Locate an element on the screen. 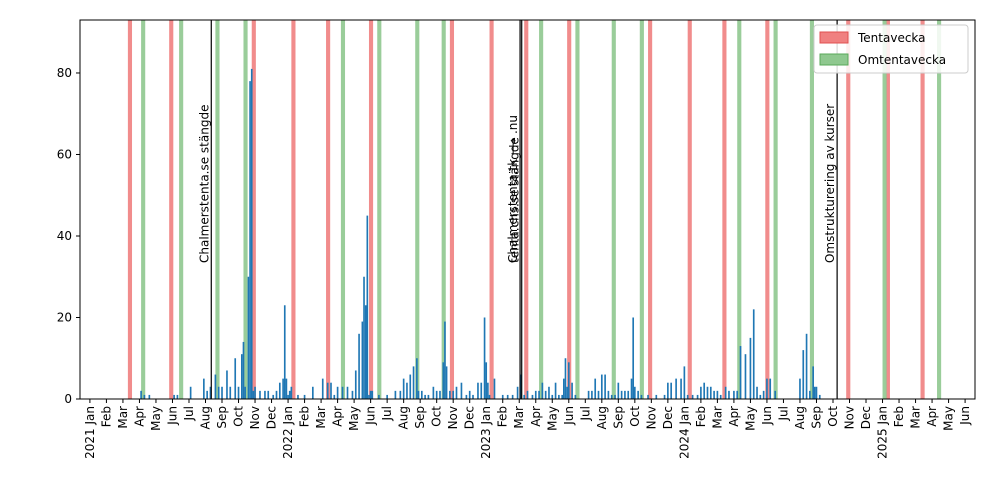  x-tick-label: Oct is located at coordinates (239, 416).